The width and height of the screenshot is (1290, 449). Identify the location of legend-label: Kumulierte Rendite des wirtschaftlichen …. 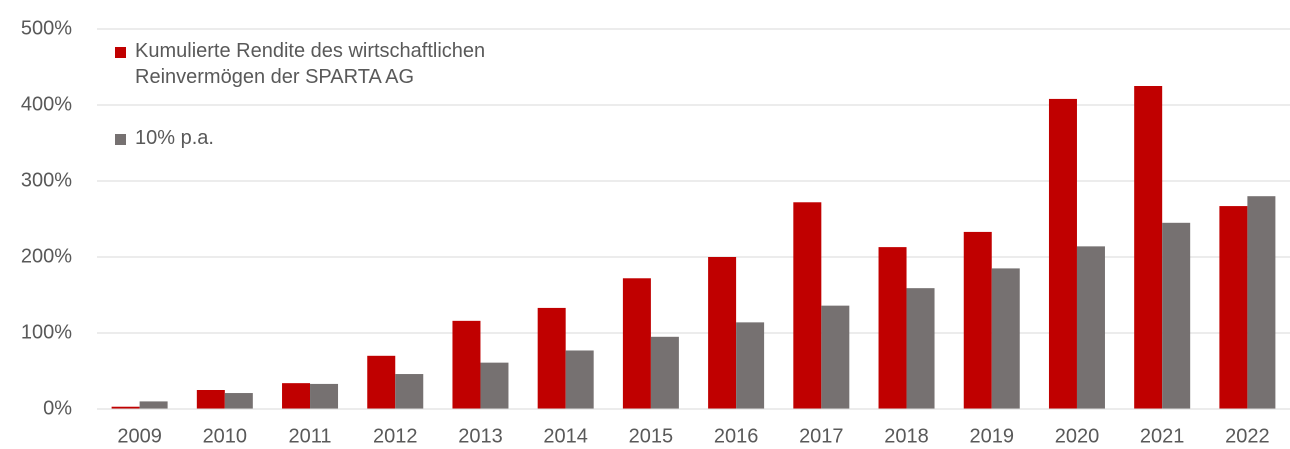
(310, 64).